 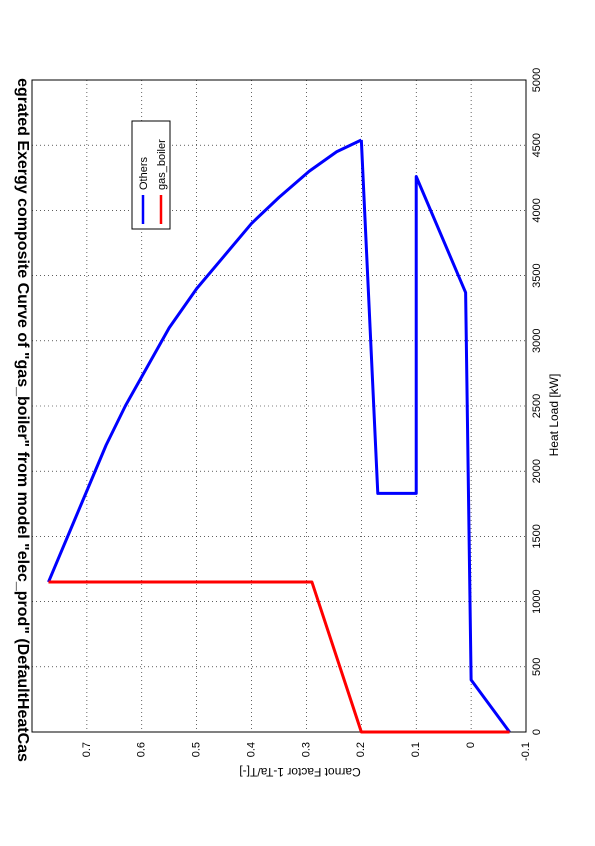 What do you see at coordinates (306, 749) in the screenshot?
I see `y-tick-label: 0.3` at bounding box center [306, 749].